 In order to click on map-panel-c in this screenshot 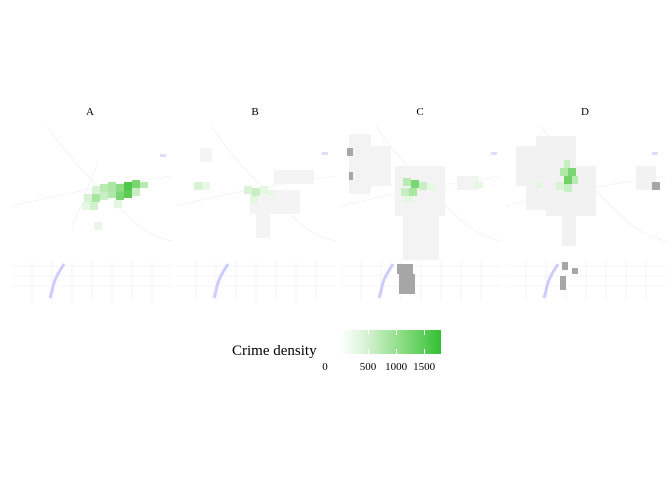, I will do `click(421, 213)`.